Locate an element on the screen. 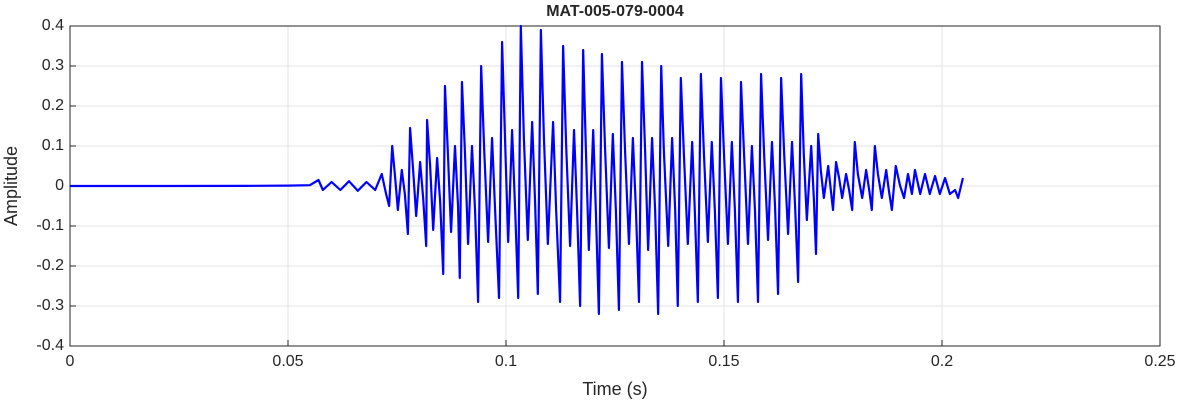  x-tick-label: 0.15 is located at coordinates (723, 361).